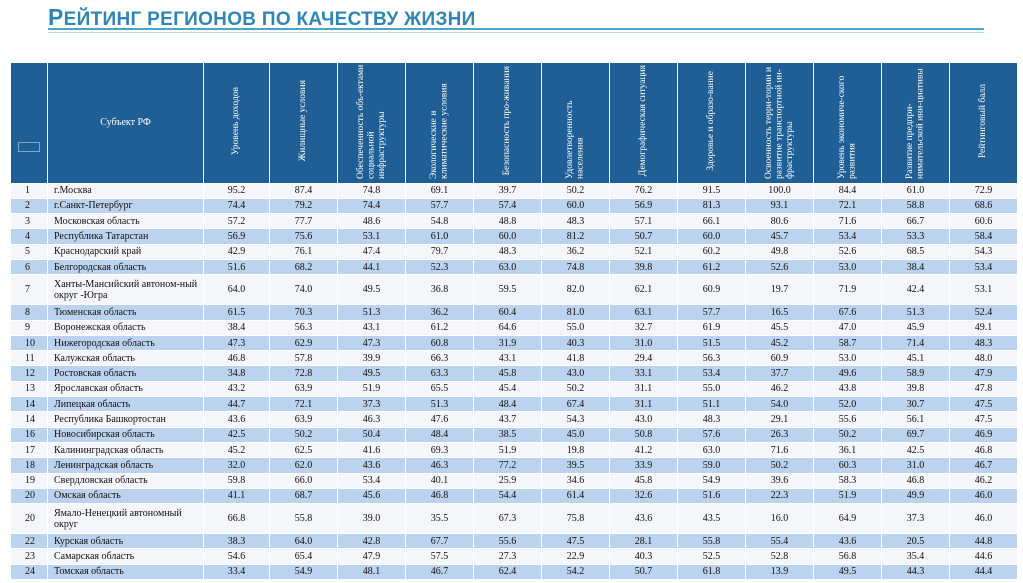 This screenshot has height=583, width=1023. What do you see at coordinates (983, 123) in the screenshot?
I see `column-header: Рейтинговый балл` at bounding box center [983, 123].